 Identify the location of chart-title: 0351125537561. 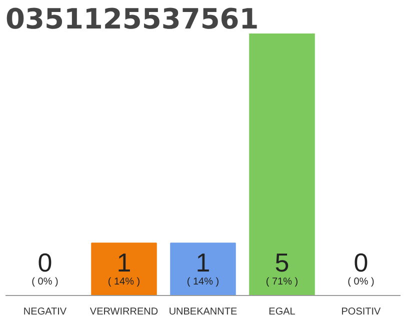
(132, 19).